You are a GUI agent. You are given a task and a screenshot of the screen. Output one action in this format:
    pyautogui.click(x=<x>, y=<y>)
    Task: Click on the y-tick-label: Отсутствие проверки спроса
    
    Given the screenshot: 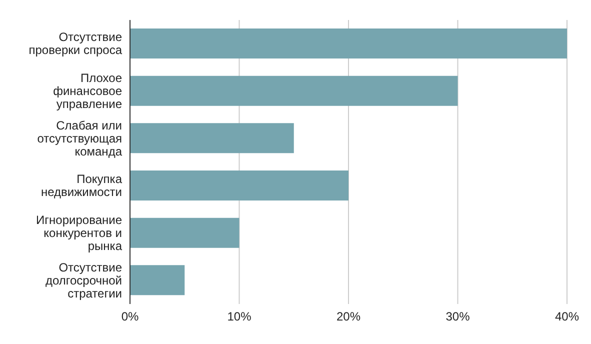 What is the action you would take?
    pyautogui.click(x=75, y=44)
    